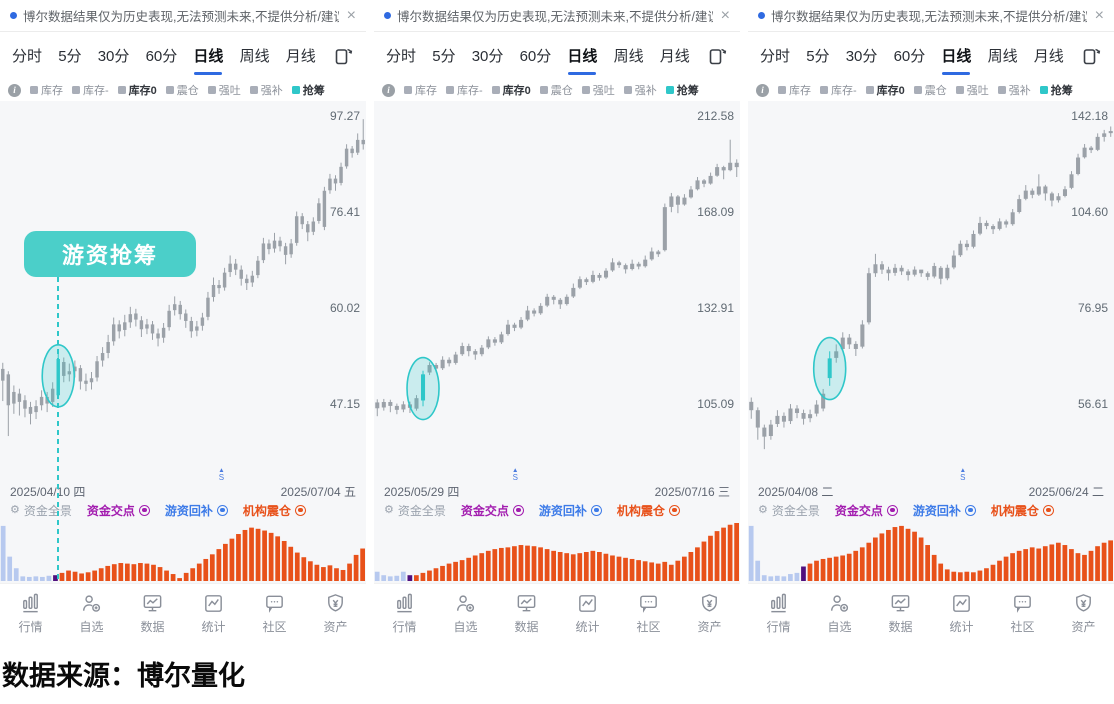 Image resolution: width=1114 pixels, height=704 pixels. What do you see at coordinates (345, 404) in the screenshot?
I see `svg-text: 47.15` at bounding box center [345, 404].